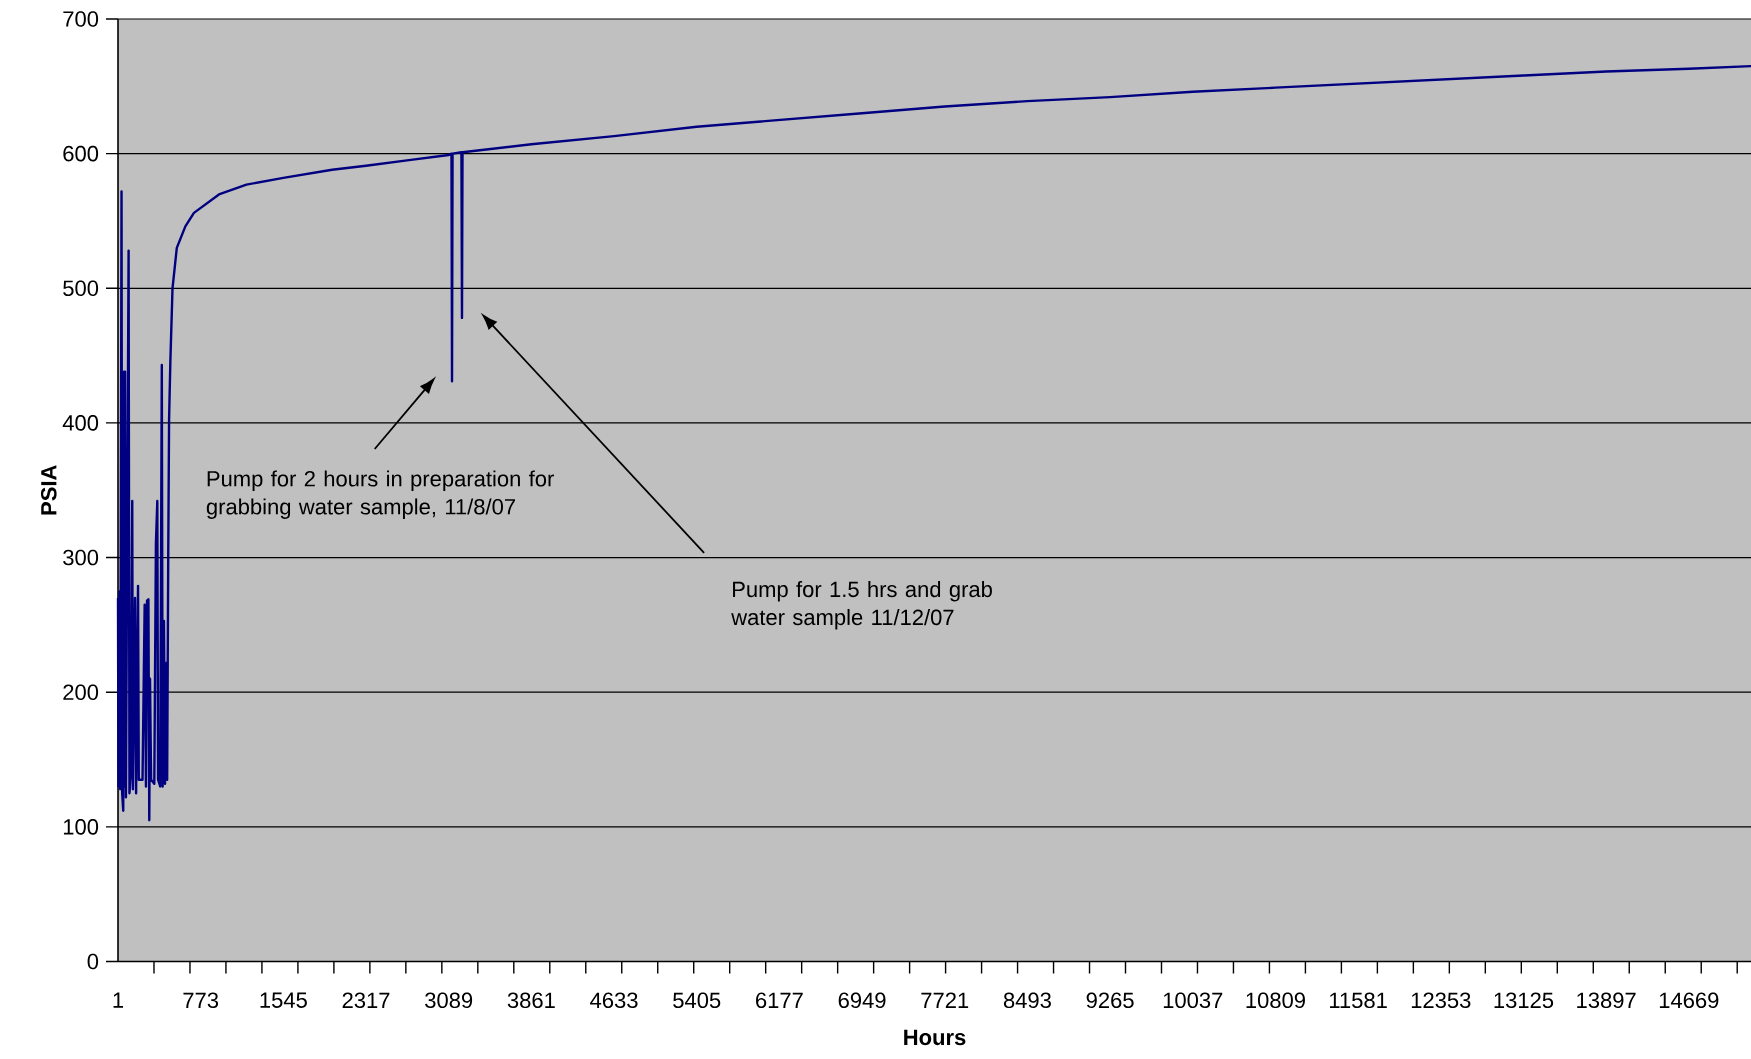 The image size is (1751, 1059). I want to click on y-axis-title: PSIA, so click(48, 490).